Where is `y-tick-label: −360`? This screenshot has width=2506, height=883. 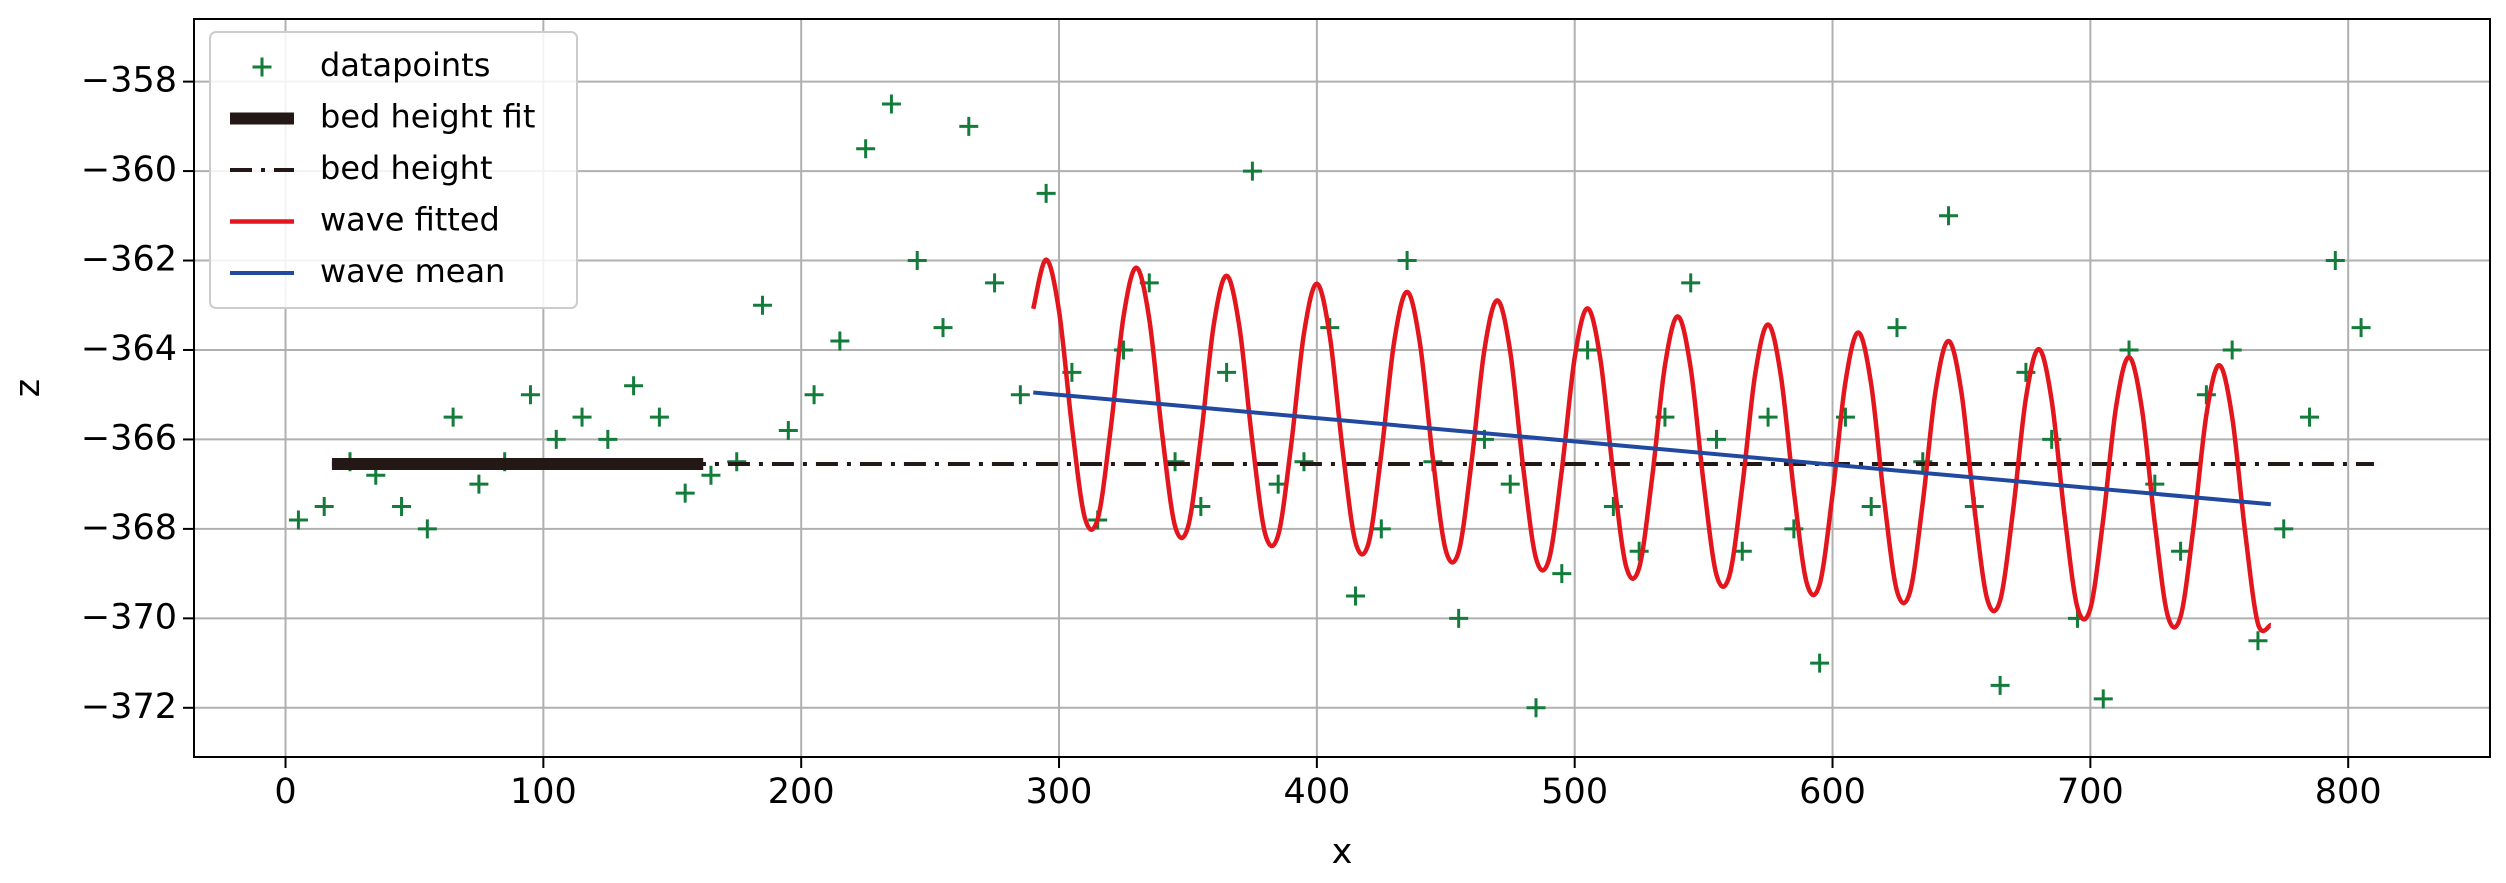 y-tick-label: −360 is located at coordinates (129, 170).